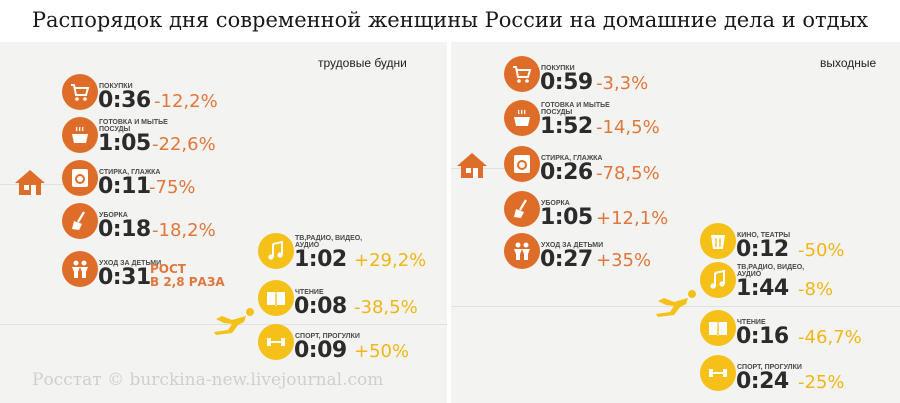 The image size is (900, 403). Describe the element at coordinates (566, 259) in the screenshot. I see `item-time: 0:27` at that location.